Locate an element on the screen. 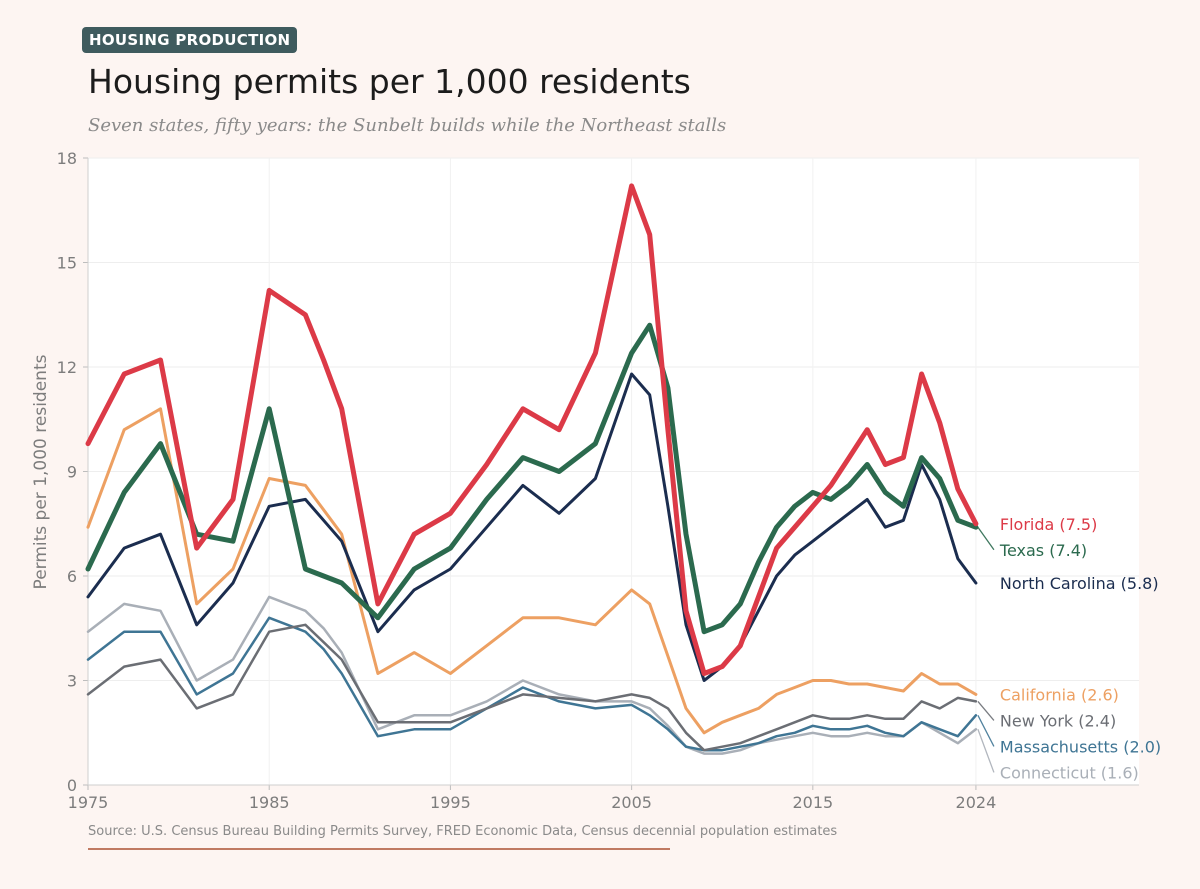 Image resolution: width=1200 pixels, height=889 pixels. leader-line-texas is located at coordinates (986, 538).